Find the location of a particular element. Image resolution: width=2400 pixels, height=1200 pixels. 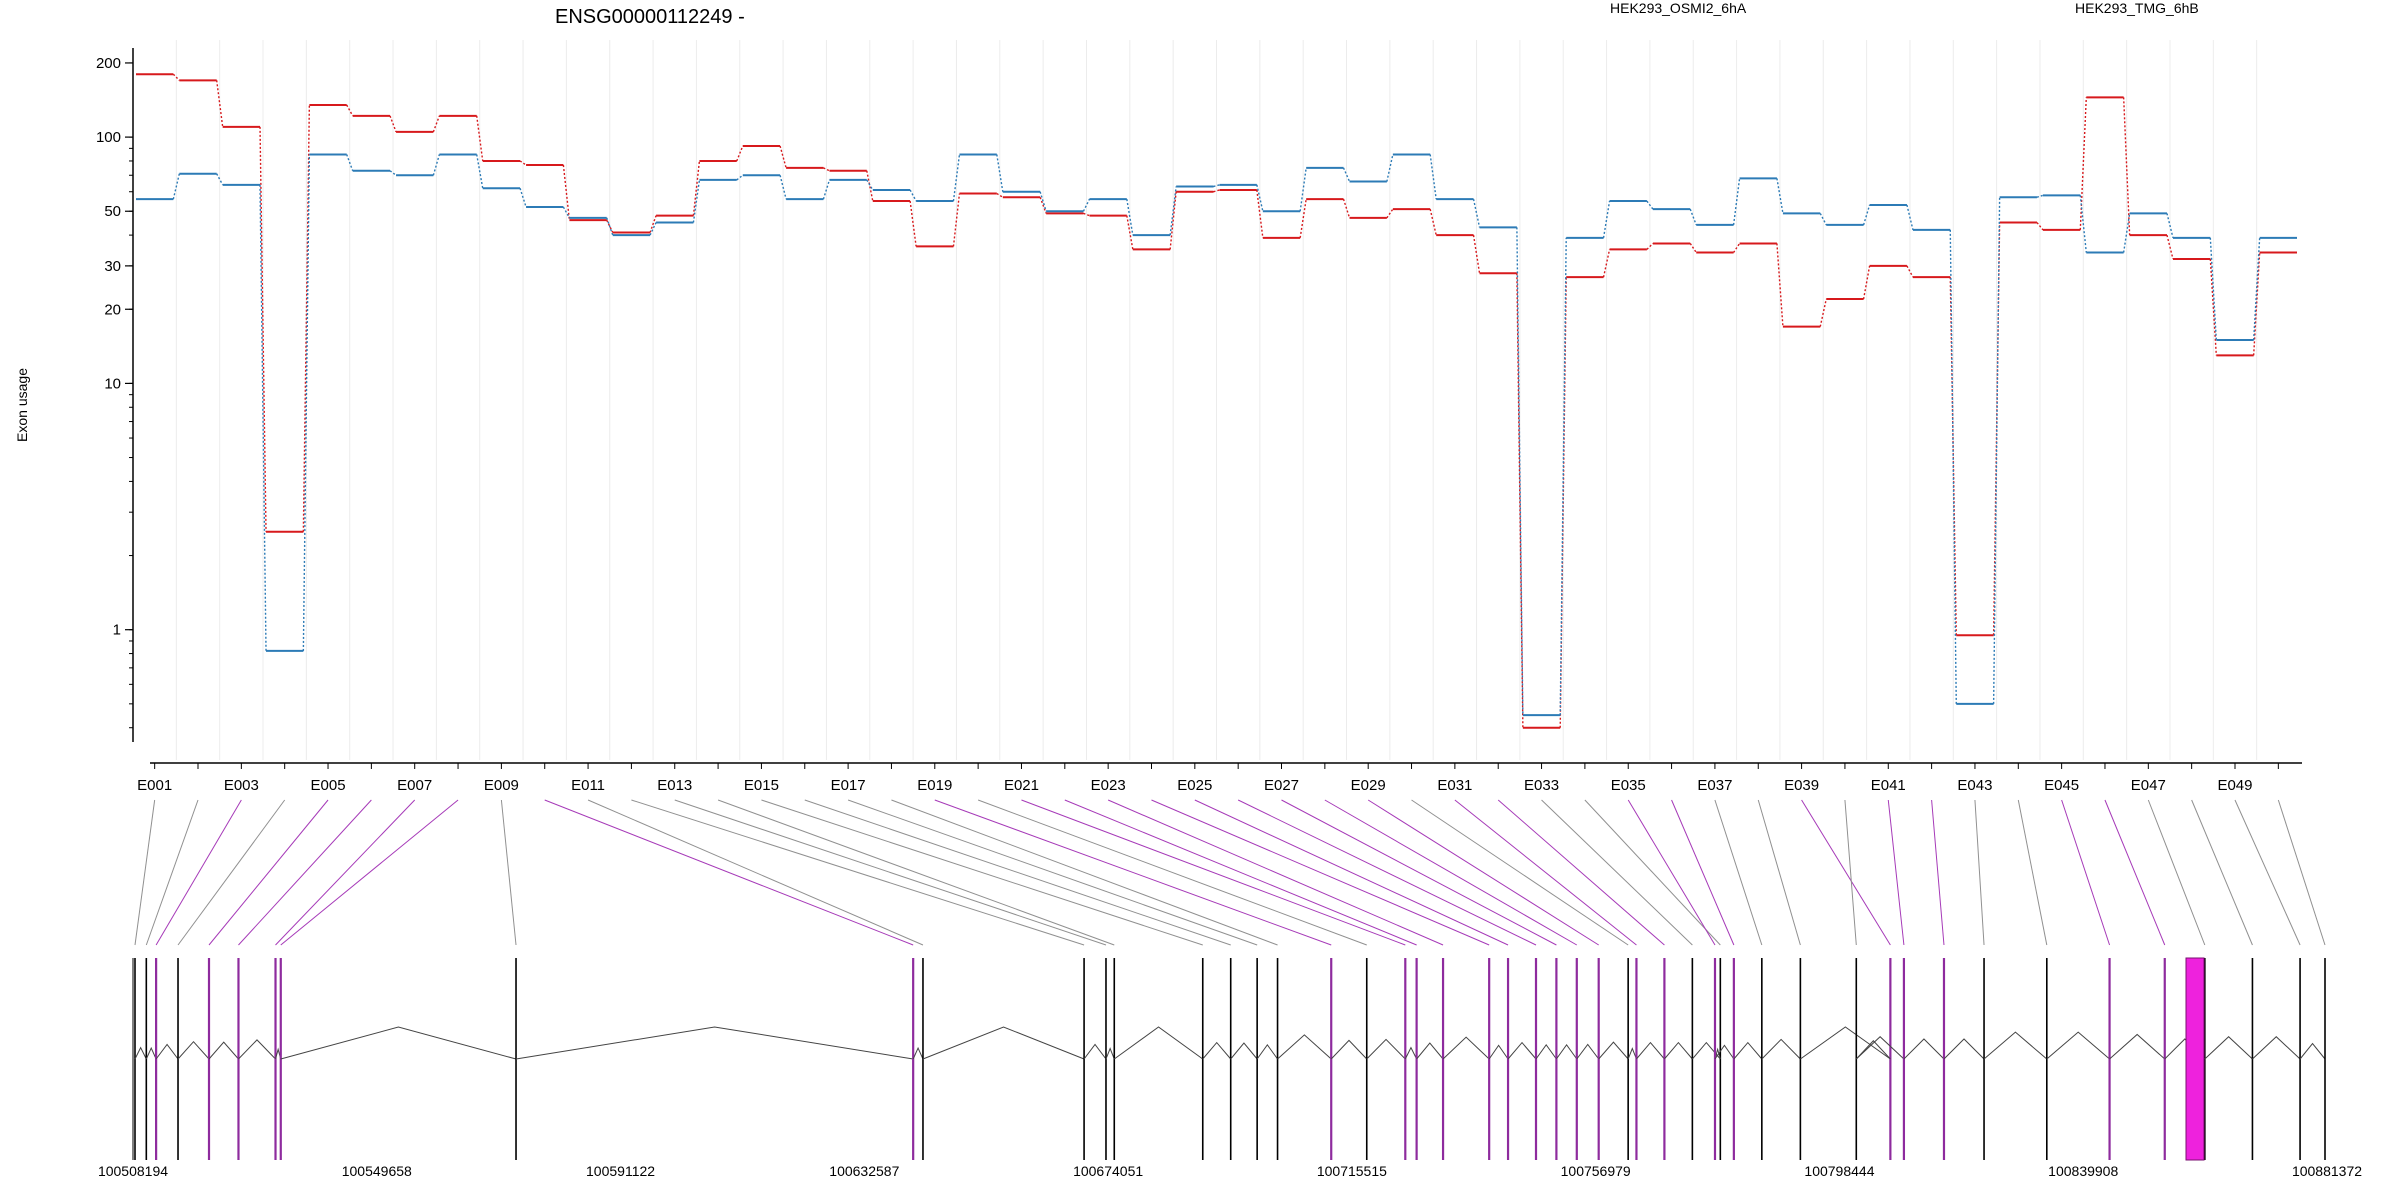

exon-label: E007 is located at coordinates (414, 785).